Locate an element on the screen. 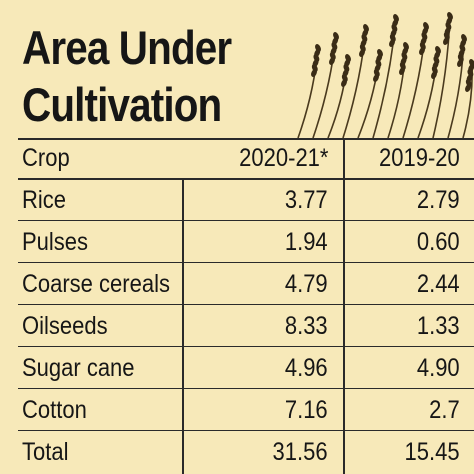  table-top-rule is located at coordinates (246, 139).